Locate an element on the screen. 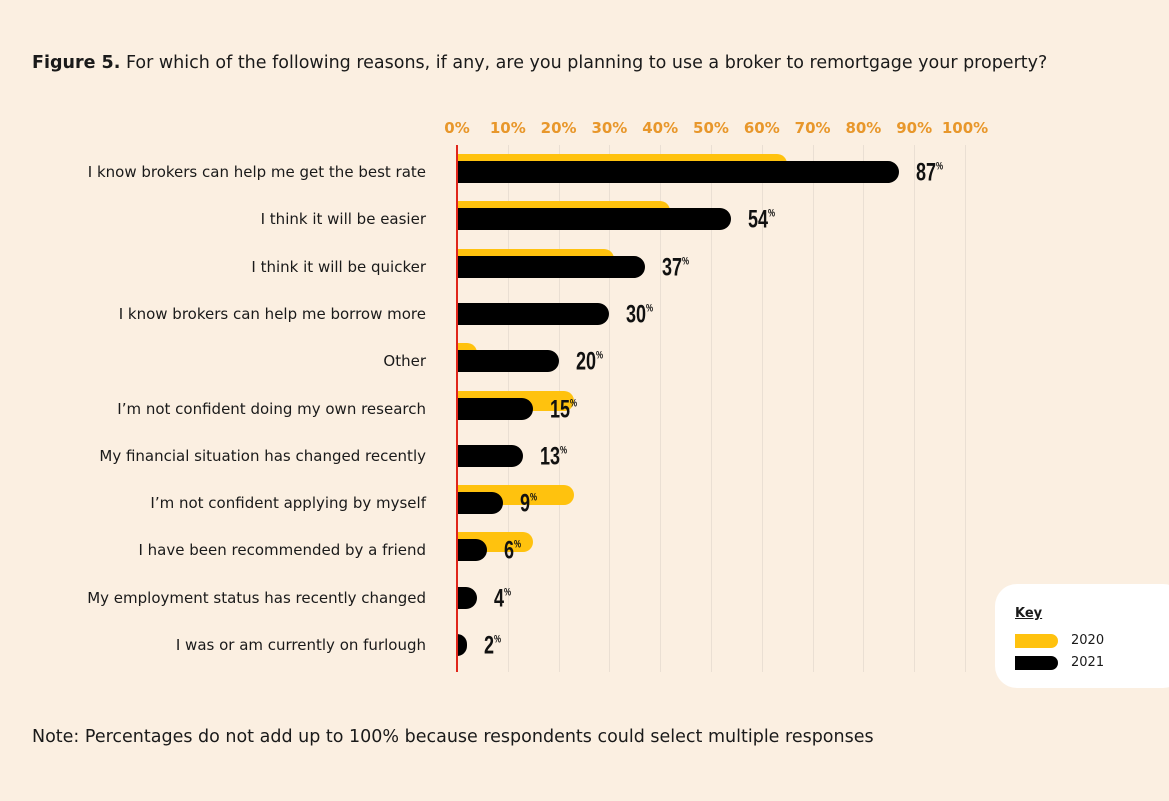 This screenshot has height=801, width=1169. x-tick-label: 100% is located at coordinates (965, 128).